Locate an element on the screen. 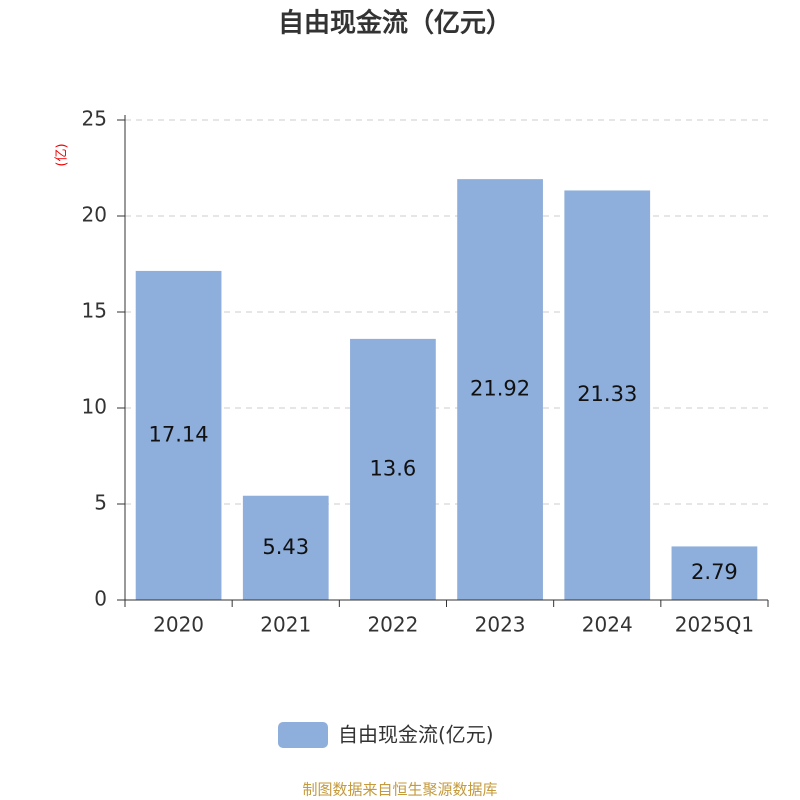 The width and height of the screenshot is (800, 800). value-label: 2.79 is located at coordinates (714, 572).